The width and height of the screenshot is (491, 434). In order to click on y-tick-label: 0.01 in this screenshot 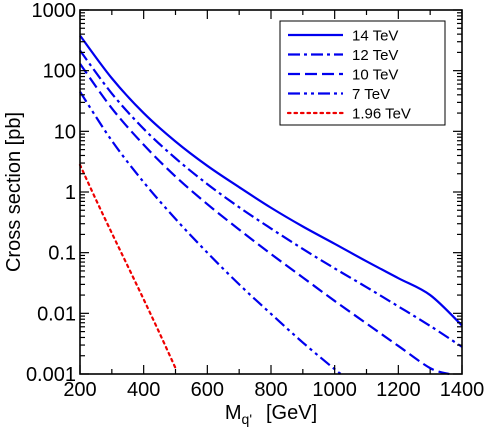, I will do `click(56, 314)`.